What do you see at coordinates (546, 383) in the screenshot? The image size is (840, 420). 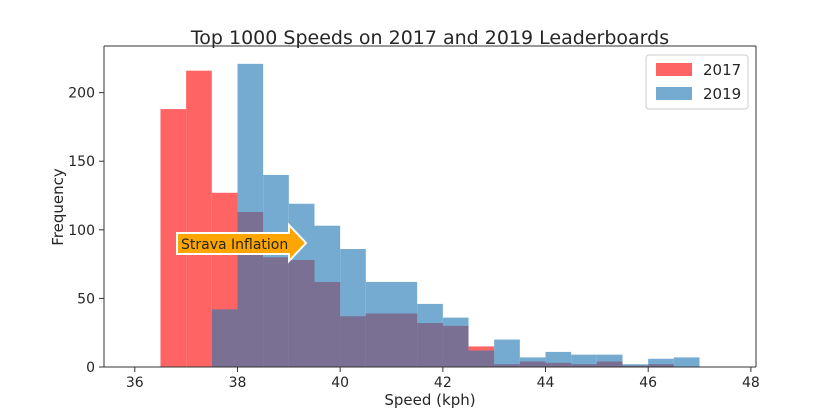 I see `x-tick-label: 44` at bounding box center [546, 383].